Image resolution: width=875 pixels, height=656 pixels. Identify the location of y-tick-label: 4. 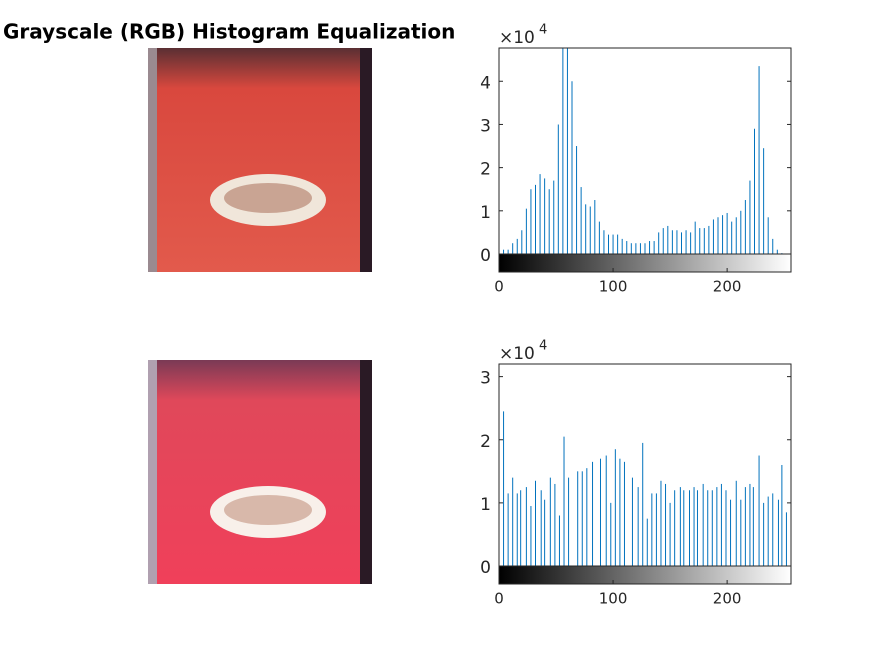
(485, 83).